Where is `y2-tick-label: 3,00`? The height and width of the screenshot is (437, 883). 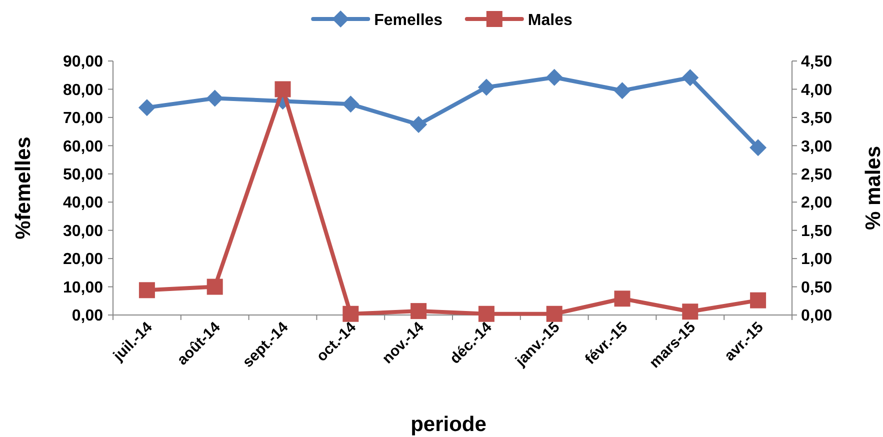 y2-tick-label: 3,00 is located at coordinates (816, 147).